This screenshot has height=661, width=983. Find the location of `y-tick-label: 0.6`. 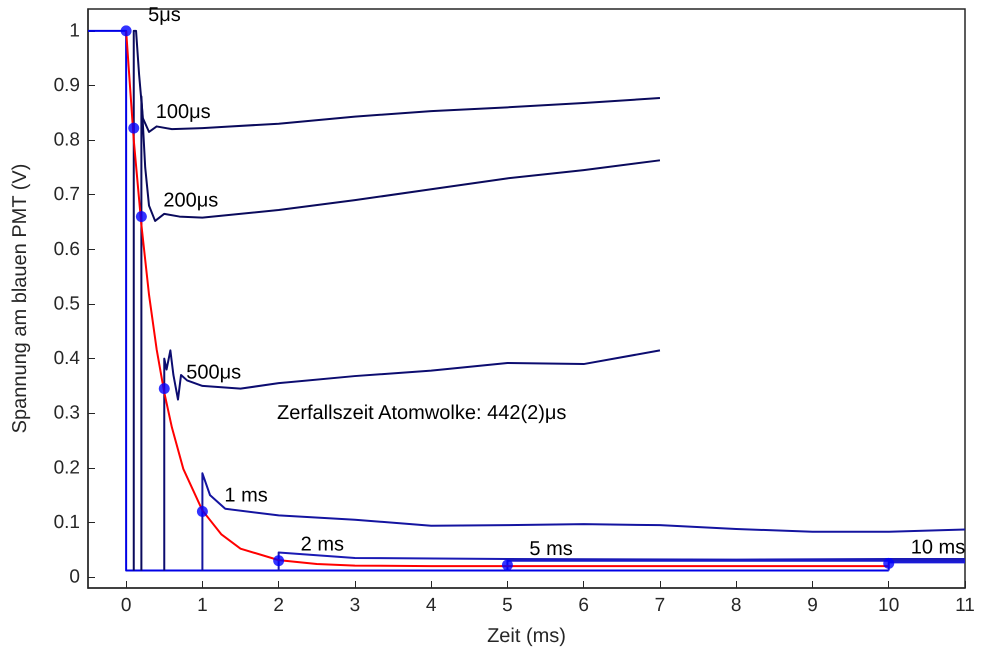

y-tick-label: 0.6 is located at coordinates (67, 249).